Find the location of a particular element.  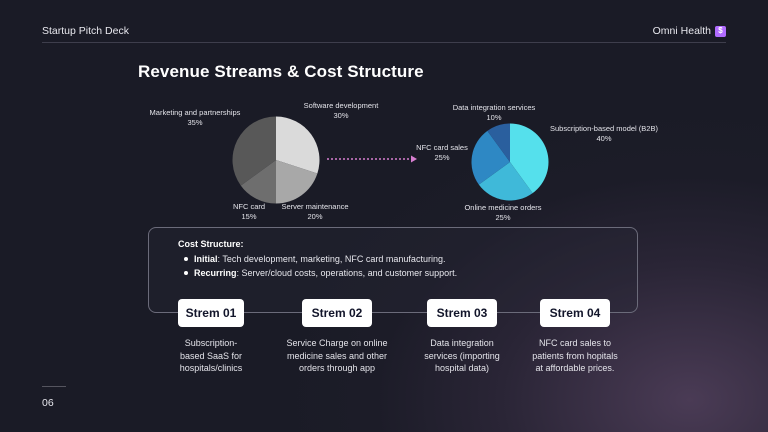

desc-line: Service Charge on online is located at coordinates (337, 343).